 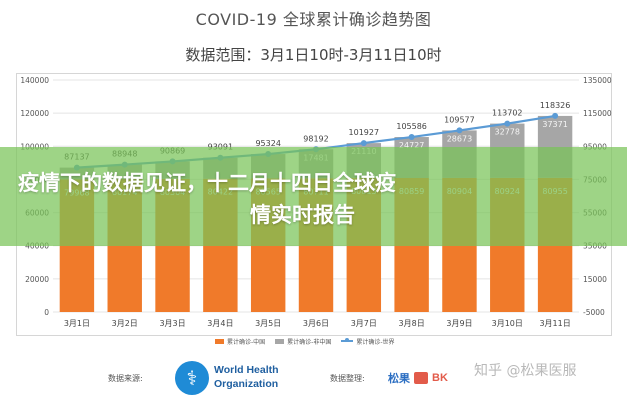 What do you see at coordinates (399, 378) in the screenshot?
I see `brand-name: 松果` at bounding box center [399, 378].